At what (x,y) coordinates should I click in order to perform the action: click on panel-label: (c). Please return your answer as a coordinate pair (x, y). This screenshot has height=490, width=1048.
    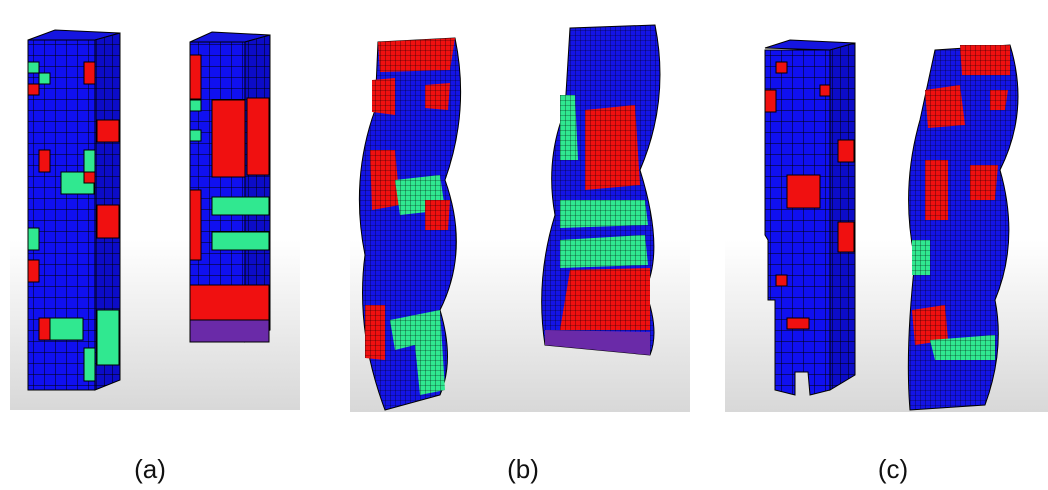
    Looking at the image, I should click on (893, 469).